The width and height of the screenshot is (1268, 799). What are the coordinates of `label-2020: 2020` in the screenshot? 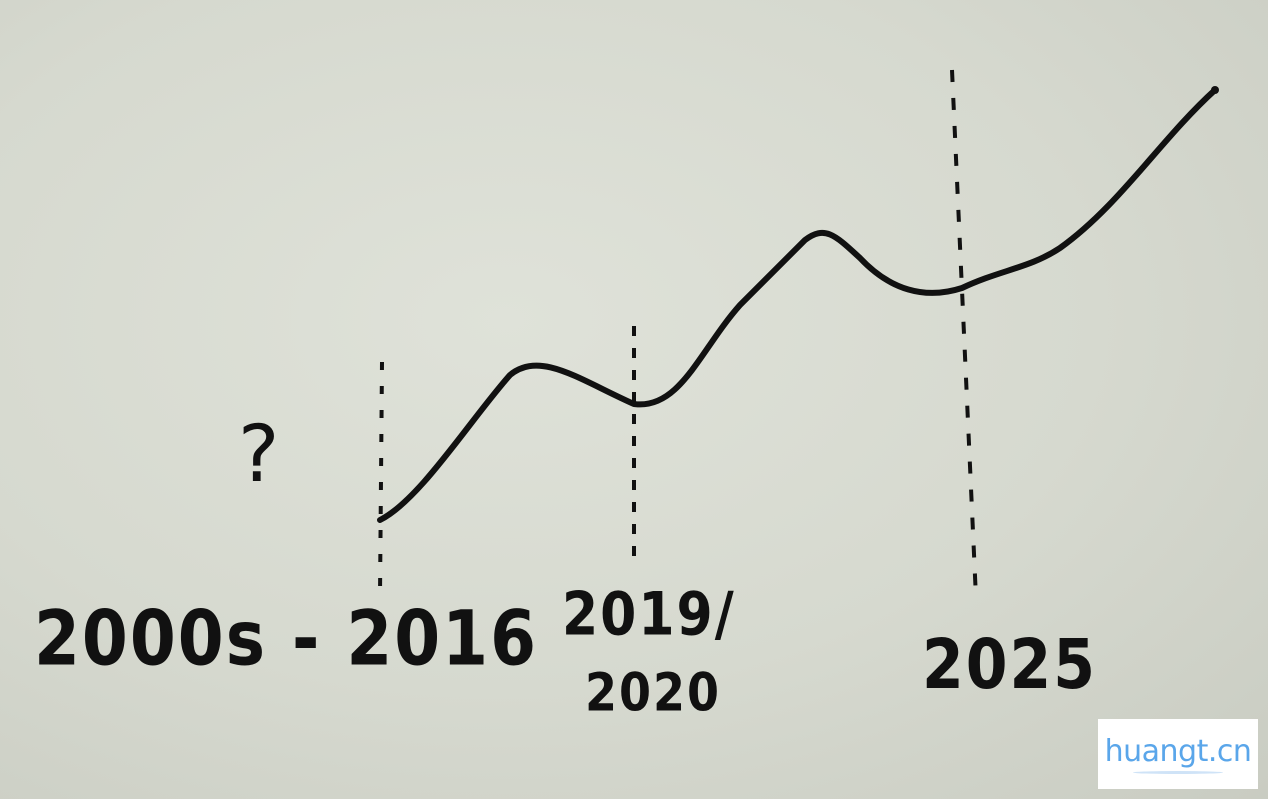 It's located at (653, 692).